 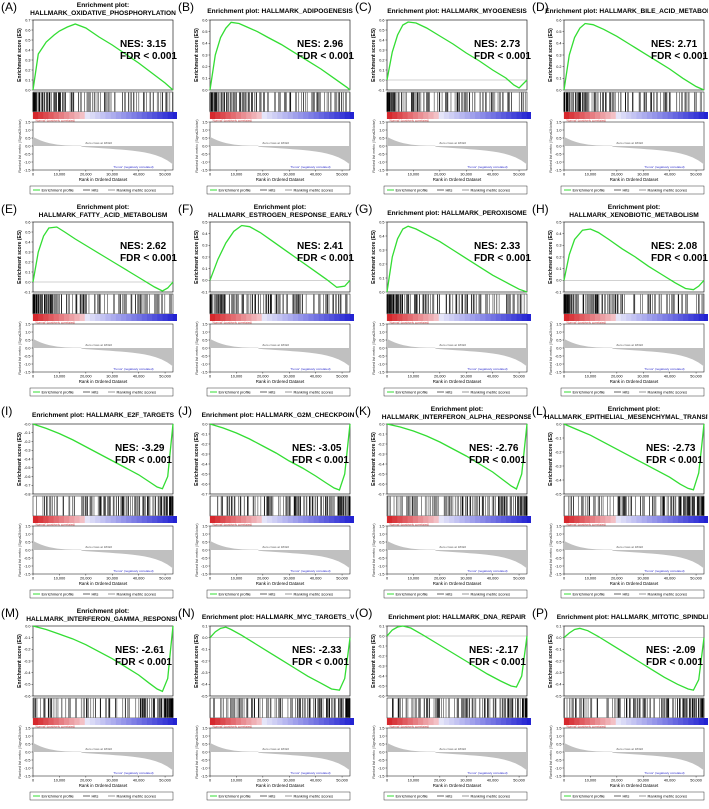 I want to click on metric-ytick-label: 0.5, so click(x=558, y=744).